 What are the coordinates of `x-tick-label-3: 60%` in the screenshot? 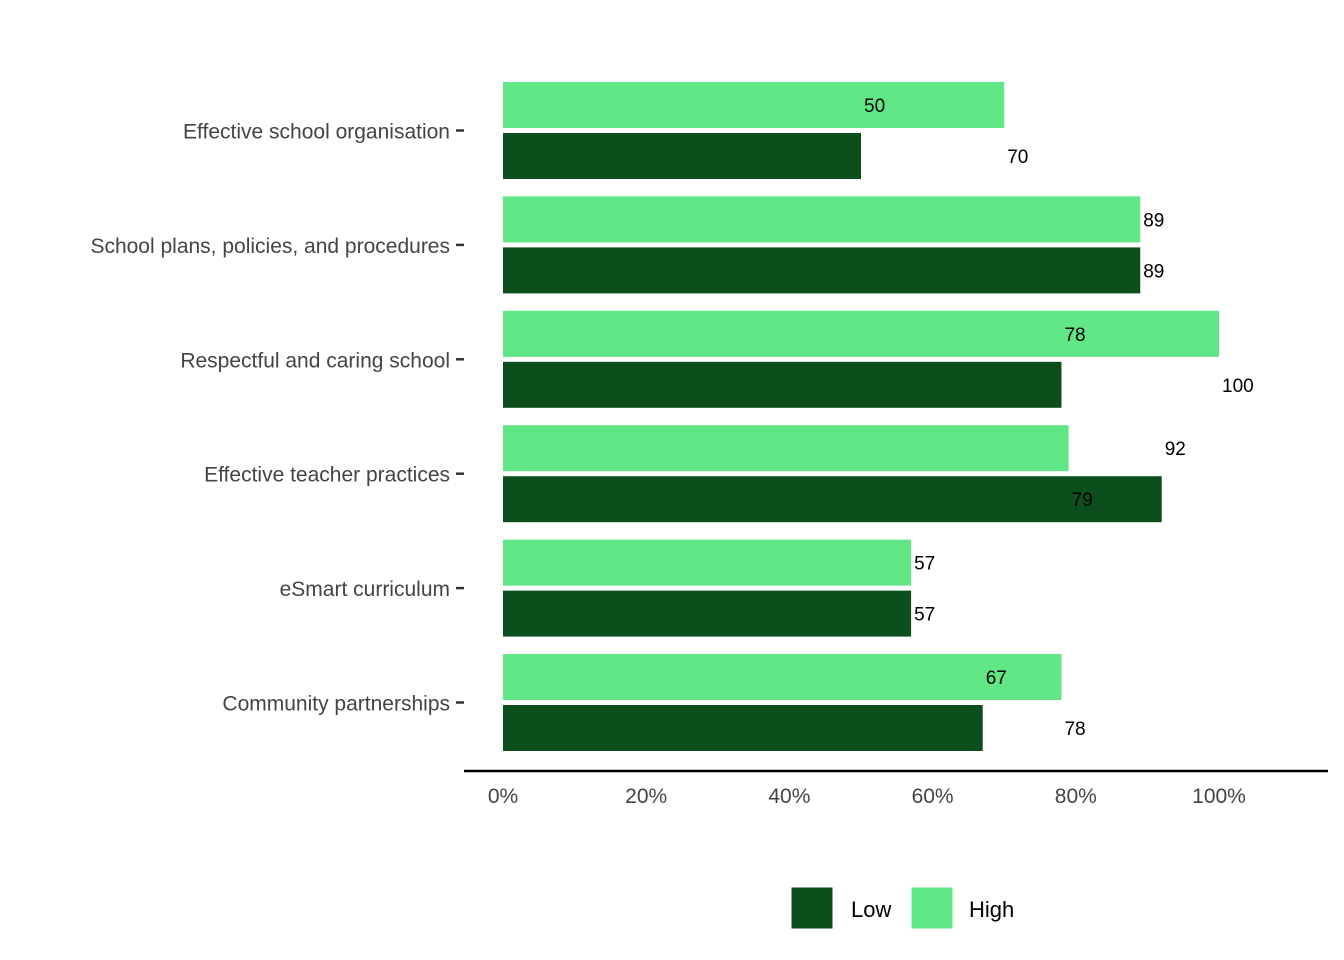 It's located at (933, 796).